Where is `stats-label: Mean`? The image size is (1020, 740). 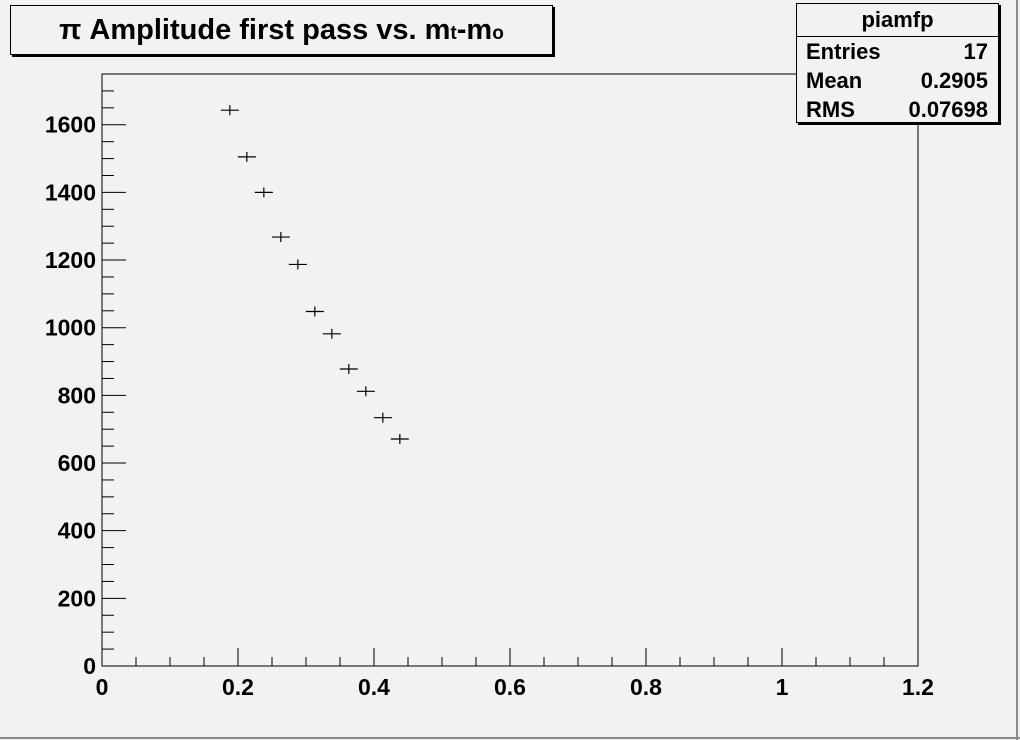
stats-label: Mean is located at coordinates (834, 80).